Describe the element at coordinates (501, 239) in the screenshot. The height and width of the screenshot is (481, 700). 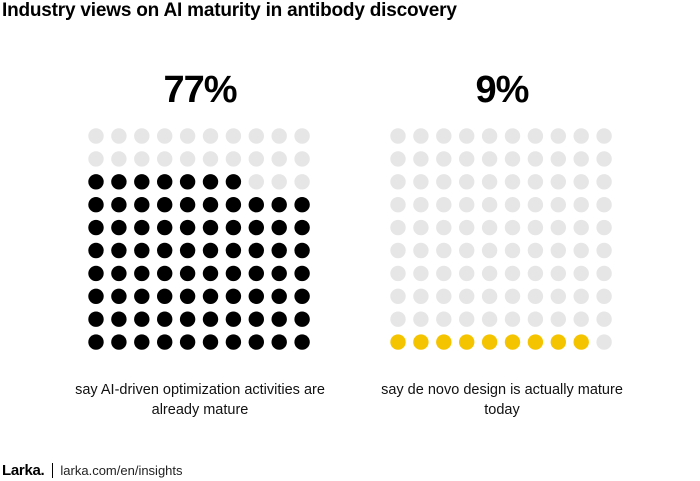
I see `waffle-grid` at that location.